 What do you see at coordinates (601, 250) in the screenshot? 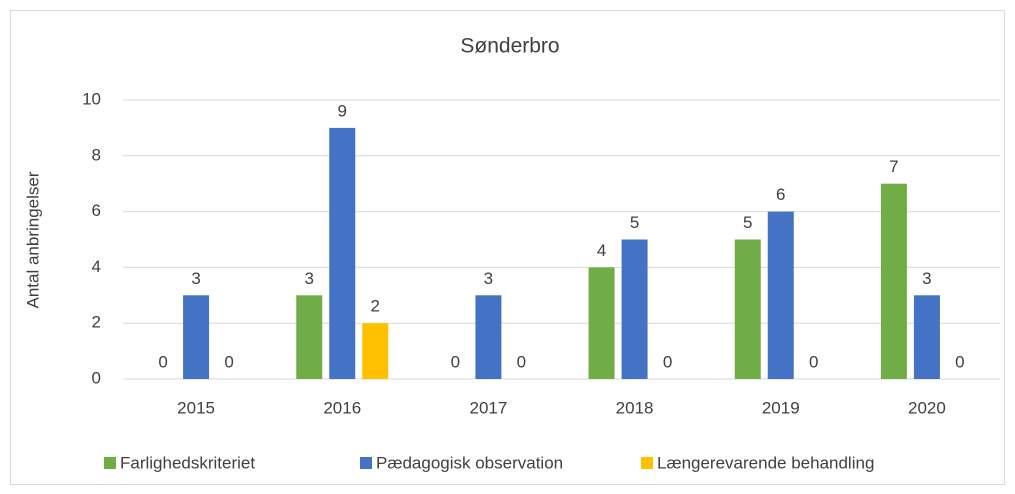
I see `data-label: 4` at bounding box center [601, 250].